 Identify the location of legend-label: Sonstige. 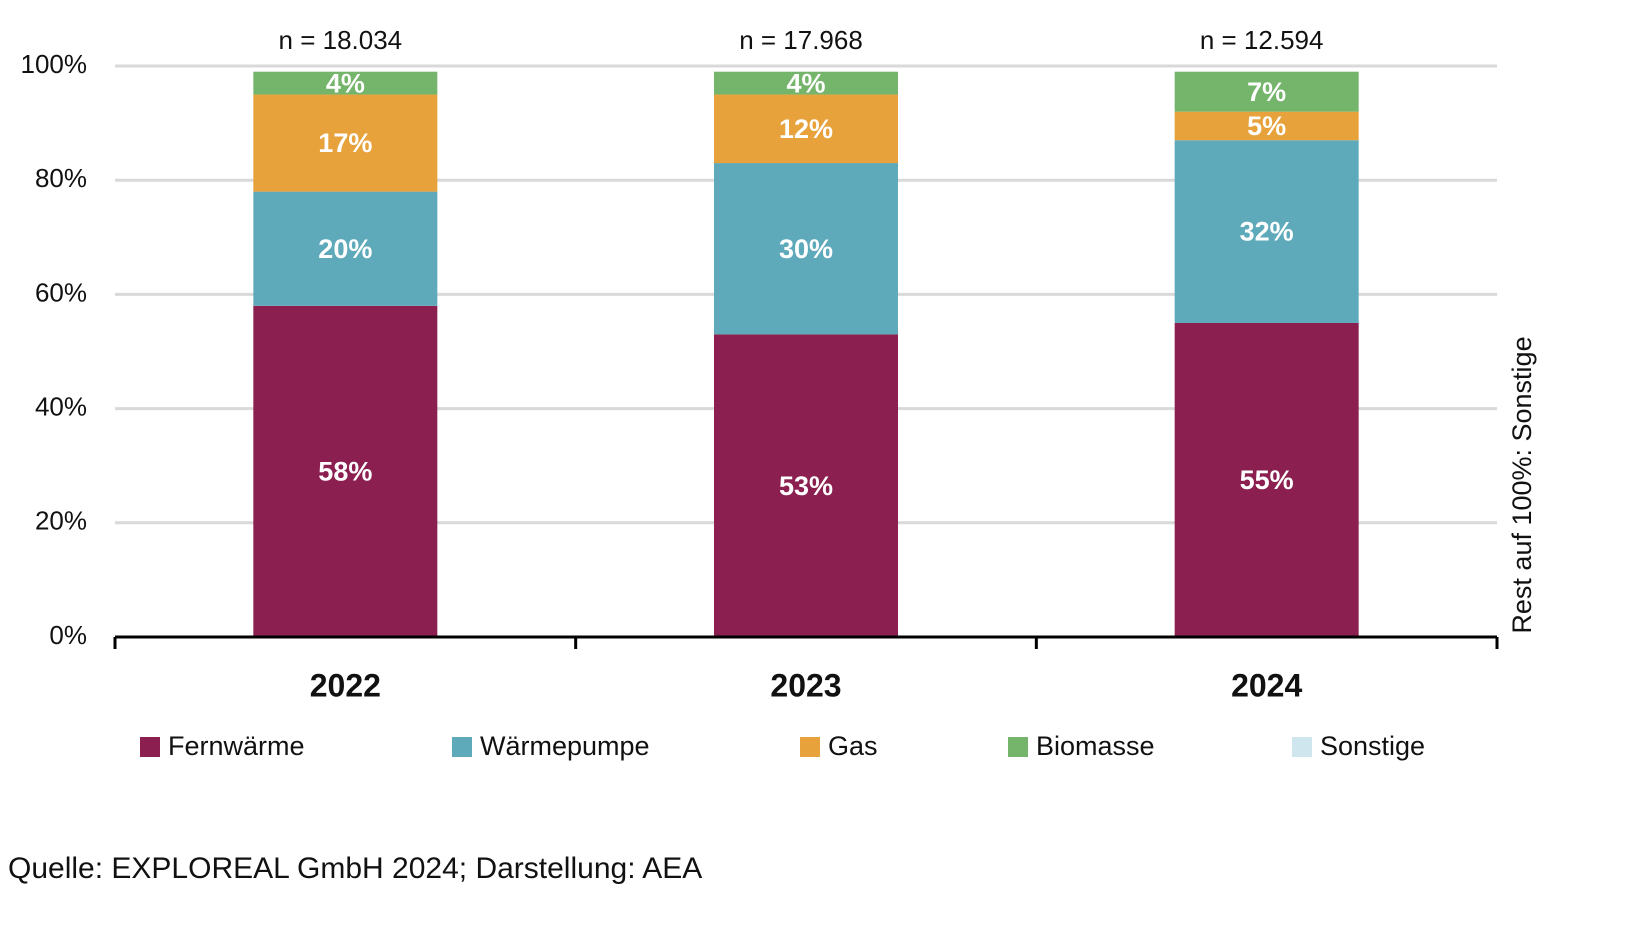
(1372, 746).